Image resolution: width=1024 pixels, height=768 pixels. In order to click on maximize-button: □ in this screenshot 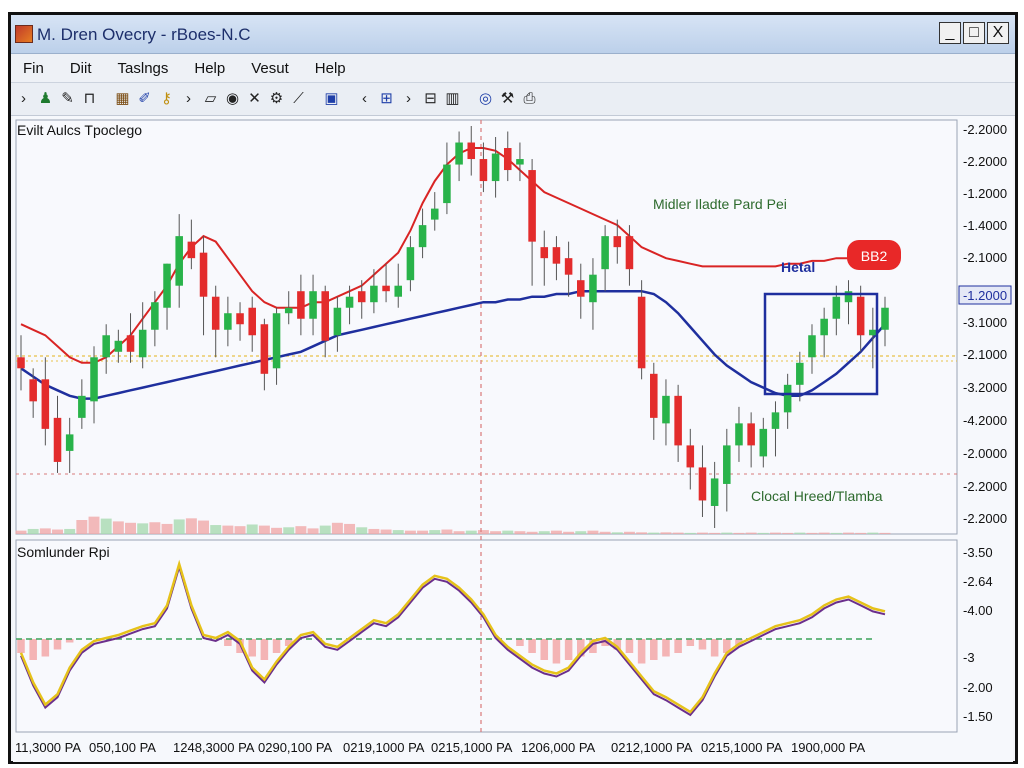, I will do `click(974, 33)`.